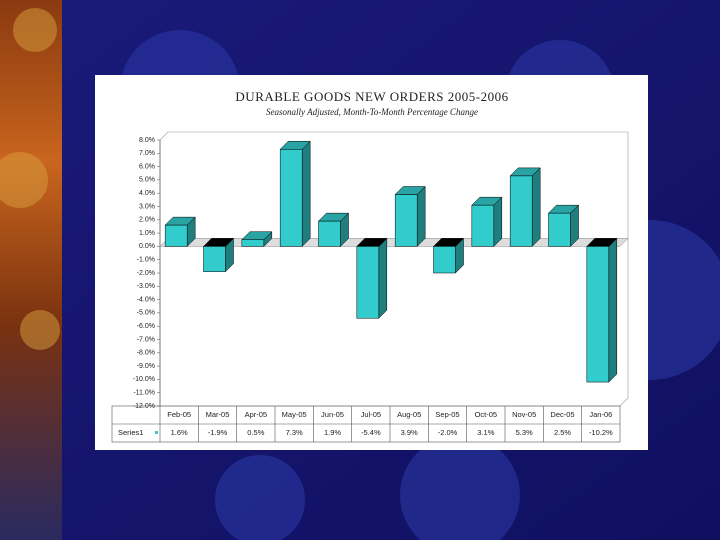 This screenshot has height=540, width=720. I want to click on x-tick-label: Jul-05, so click(371, 414).